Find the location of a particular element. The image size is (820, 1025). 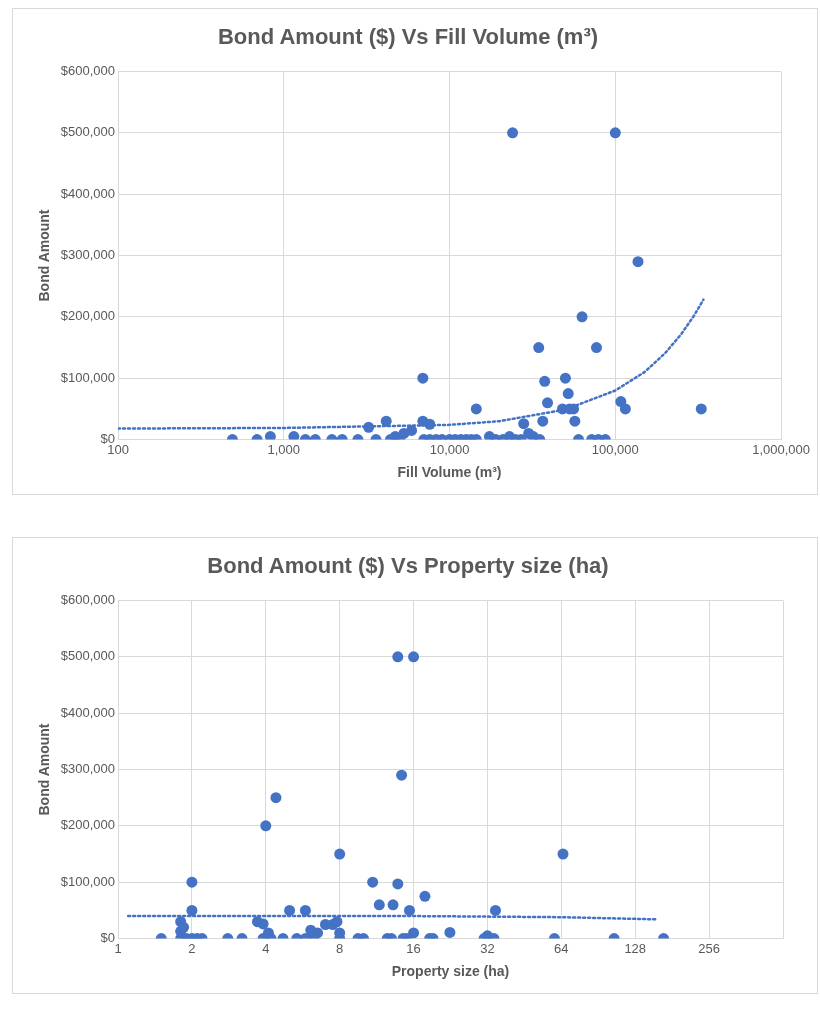

x-tick-label: 100,000 is located at coordinates (615, 449).